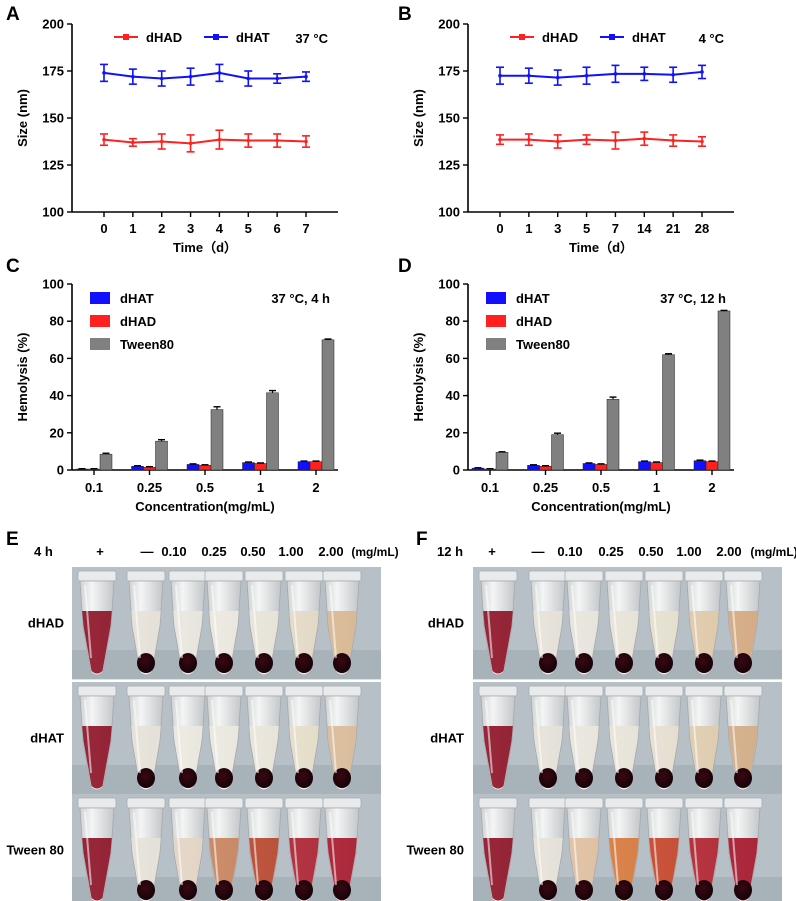 This screenshot has width=796, height=901. I want to click on x-tick-label: 0.5, so click(205, 487).